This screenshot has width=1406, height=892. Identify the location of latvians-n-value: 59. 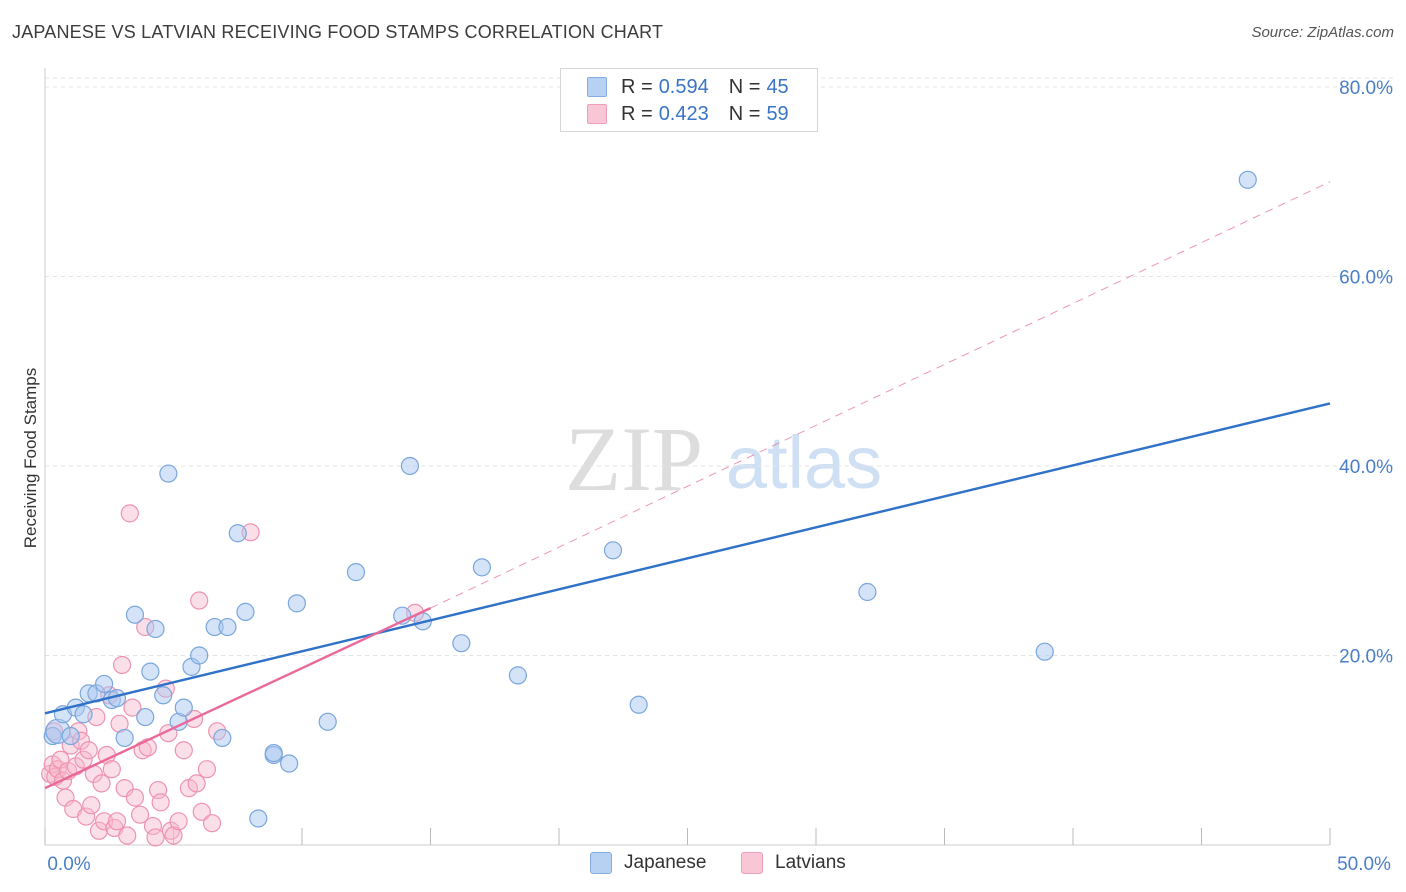
(777, 113).